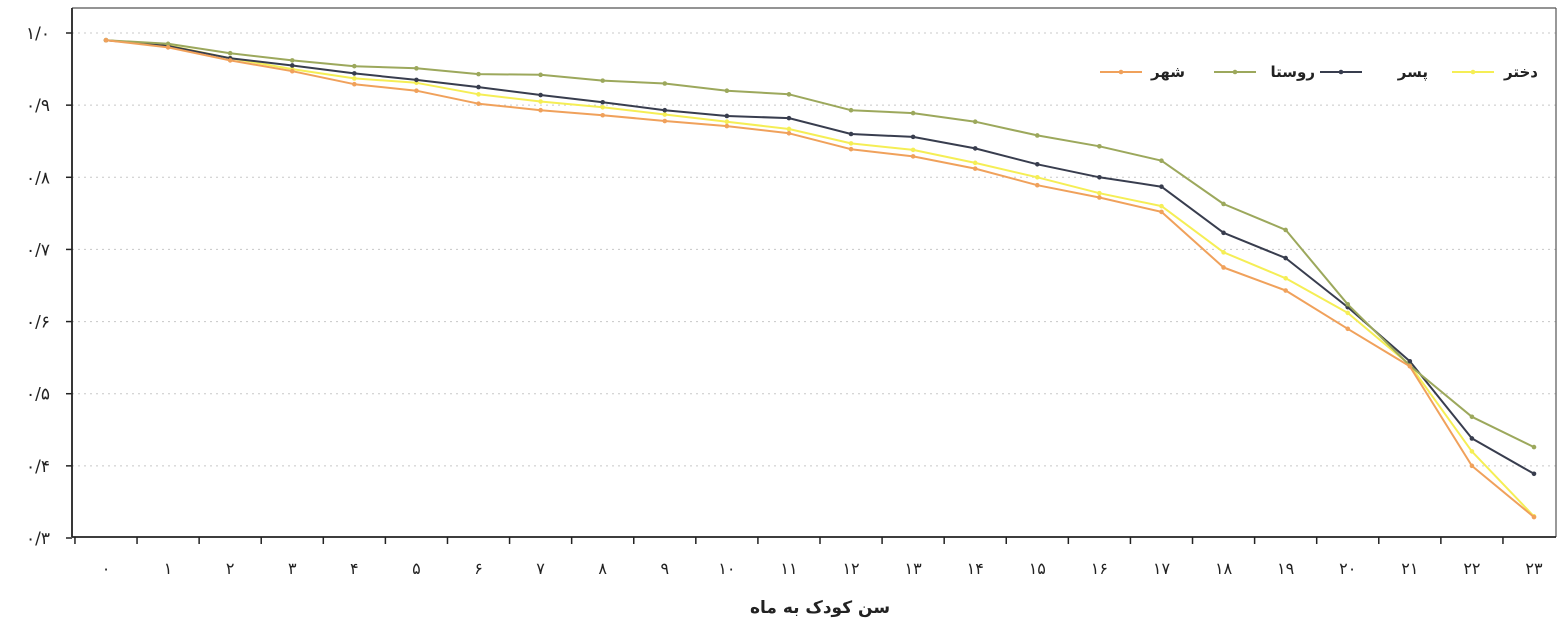 This screenshot has width=1559, height=624. Describe the element at coordinates (975, 568) in the screenshot. I see `x-tick-label: ۱۴` at that location.